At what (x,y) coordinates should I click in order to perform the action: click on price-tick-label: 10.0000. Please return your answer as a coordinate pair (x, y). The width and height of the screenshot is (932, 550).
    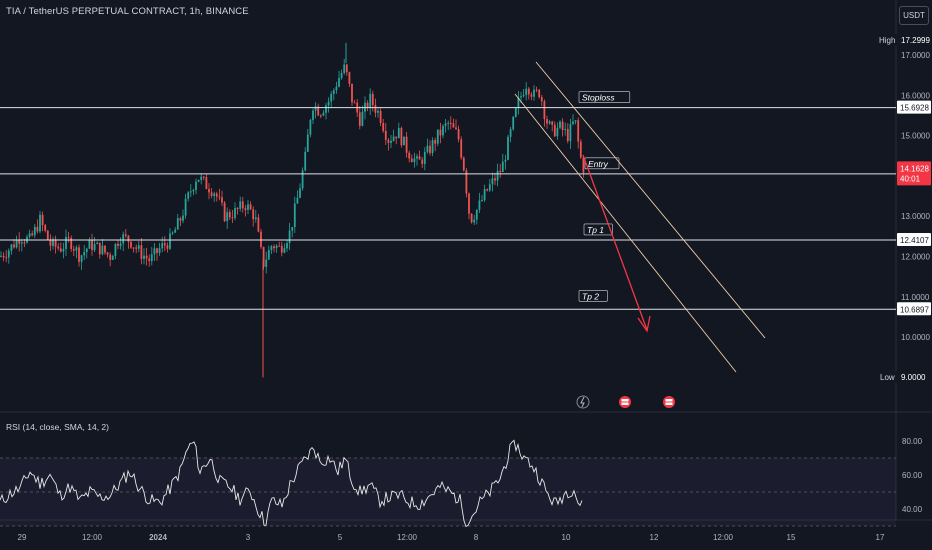
    Looking at the image, I should click on (915, 337).